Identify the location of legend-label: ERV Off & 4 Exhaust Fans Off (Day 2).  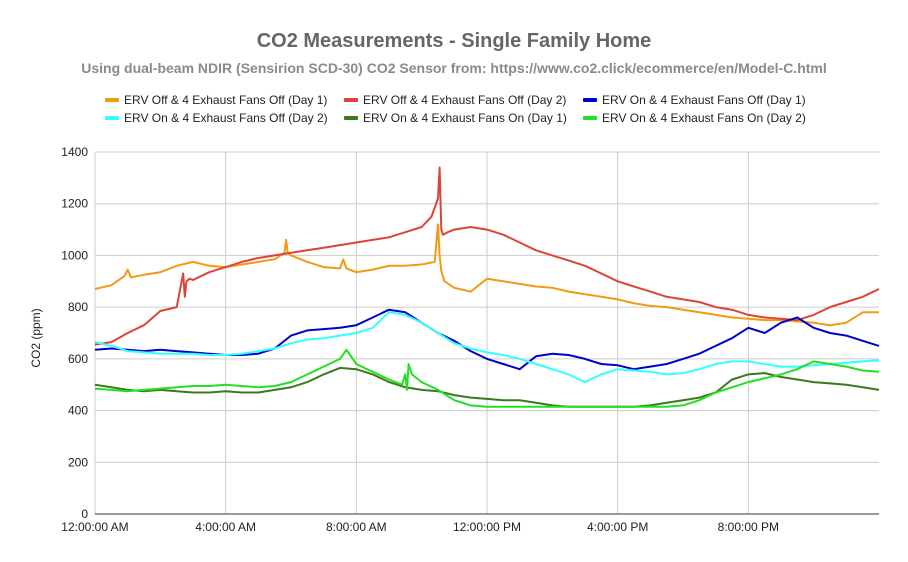
(464, 100).